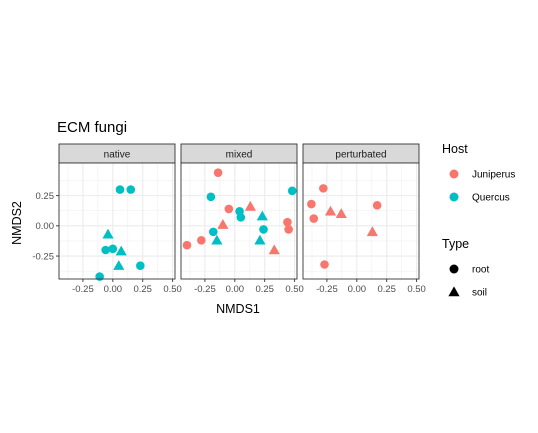 The height and width of the screenshot is (433, 538). I want to click on legend-label-soil: soil, so click(479, 293).